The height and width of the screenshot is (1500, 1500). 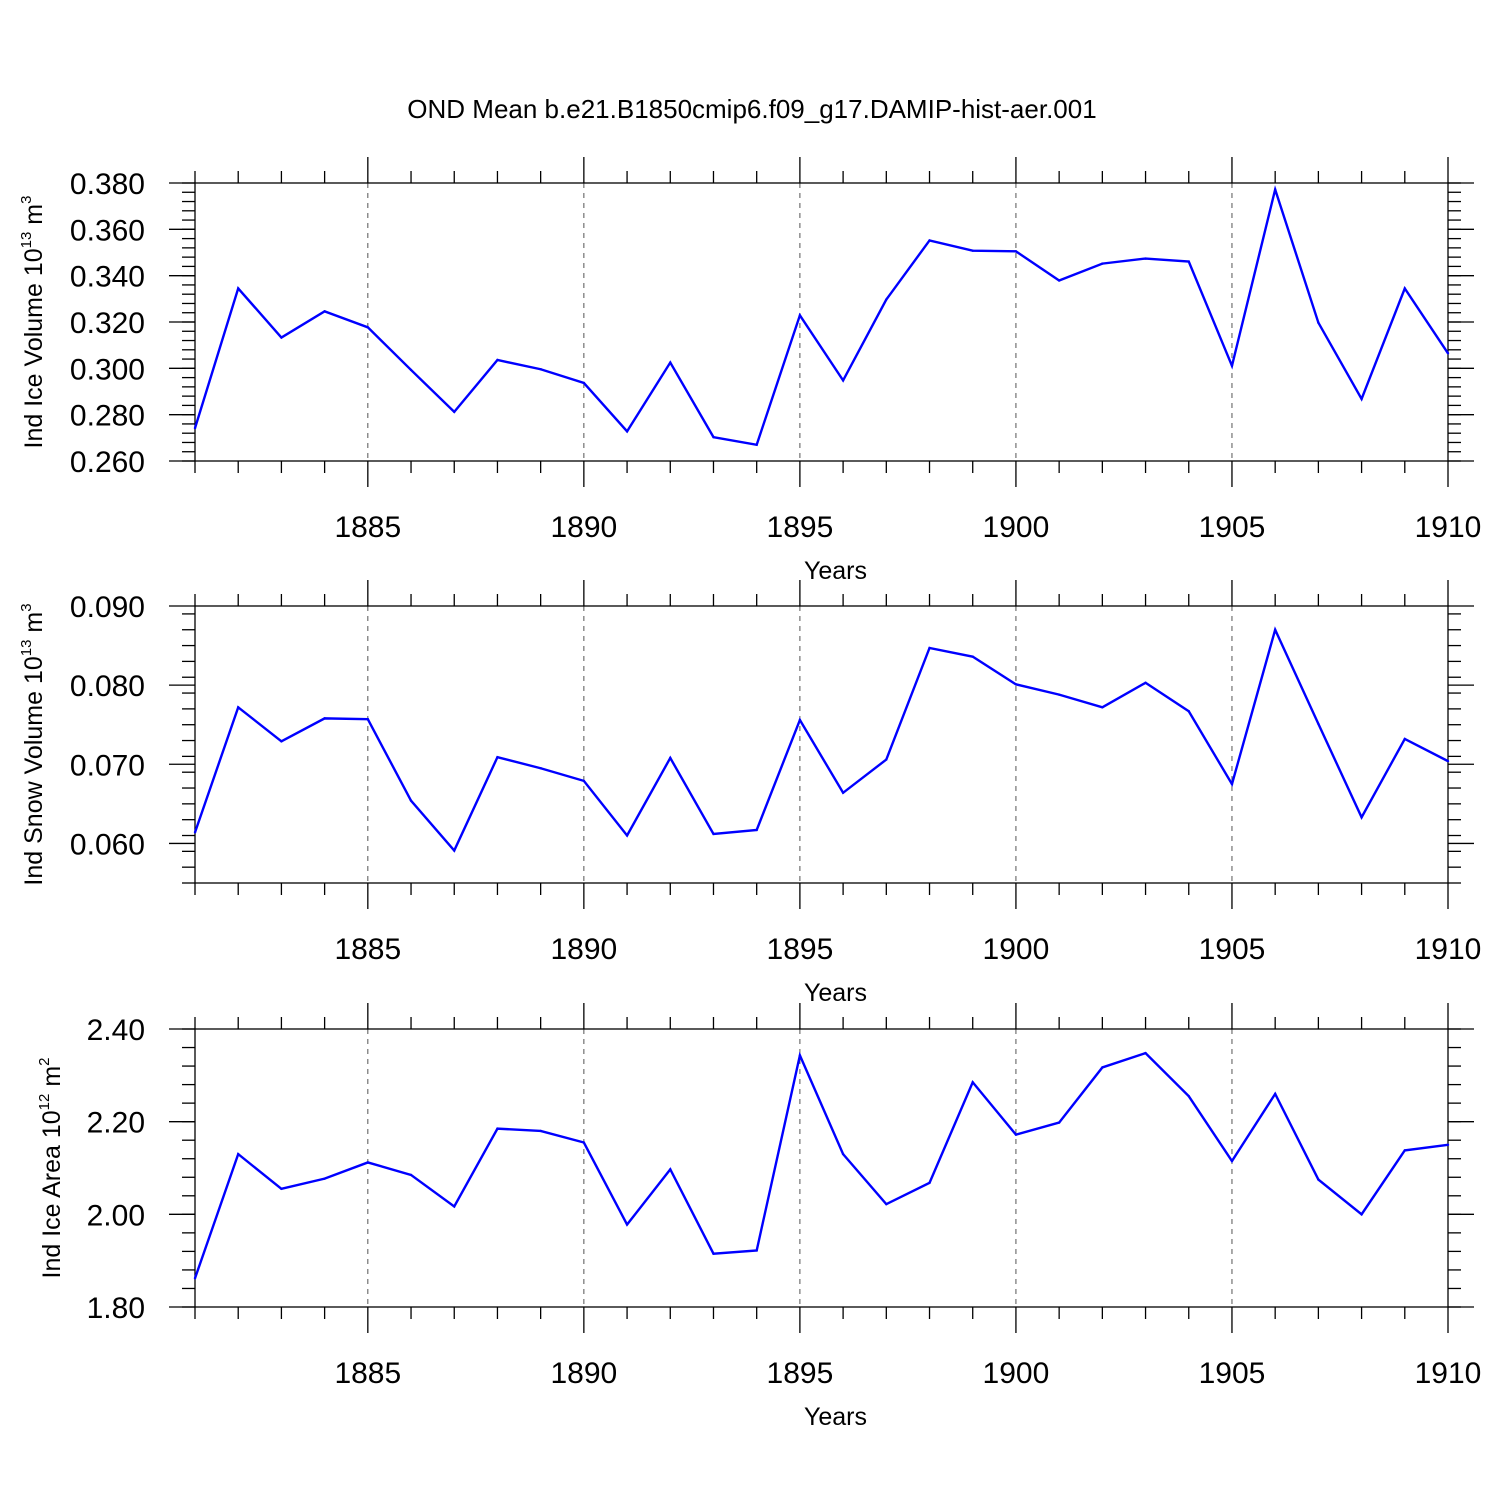 I want to click on y-axis-label: Ind Ice Volume 1013 m3, so click(x=33, y=322).